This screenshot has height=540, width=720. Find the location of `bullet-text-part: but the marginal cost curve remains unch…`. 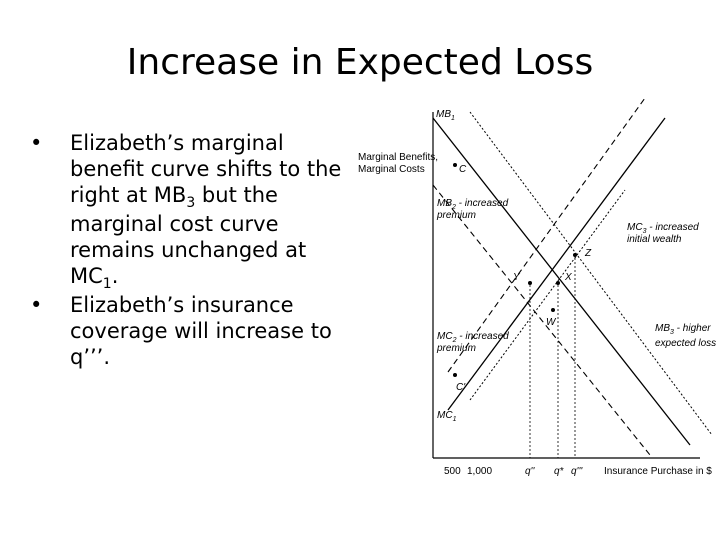

bullet-text-part: but the marginal cost curve remains unch… is located at coordinates (188, 235).